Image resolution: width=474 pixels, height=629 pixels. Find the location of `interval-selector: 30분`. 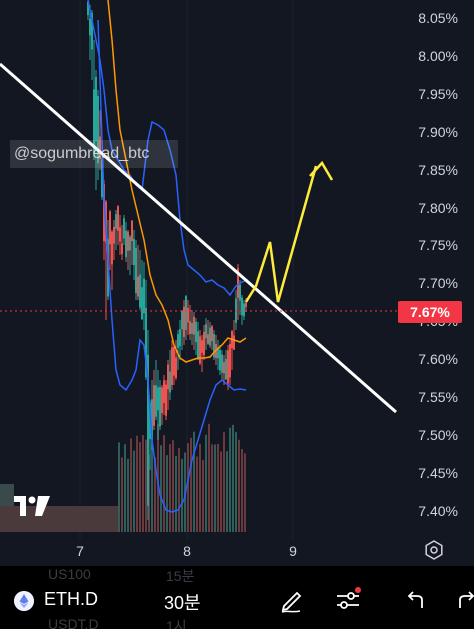

interval-selector: 30분 is located at coordinates (182, 603).